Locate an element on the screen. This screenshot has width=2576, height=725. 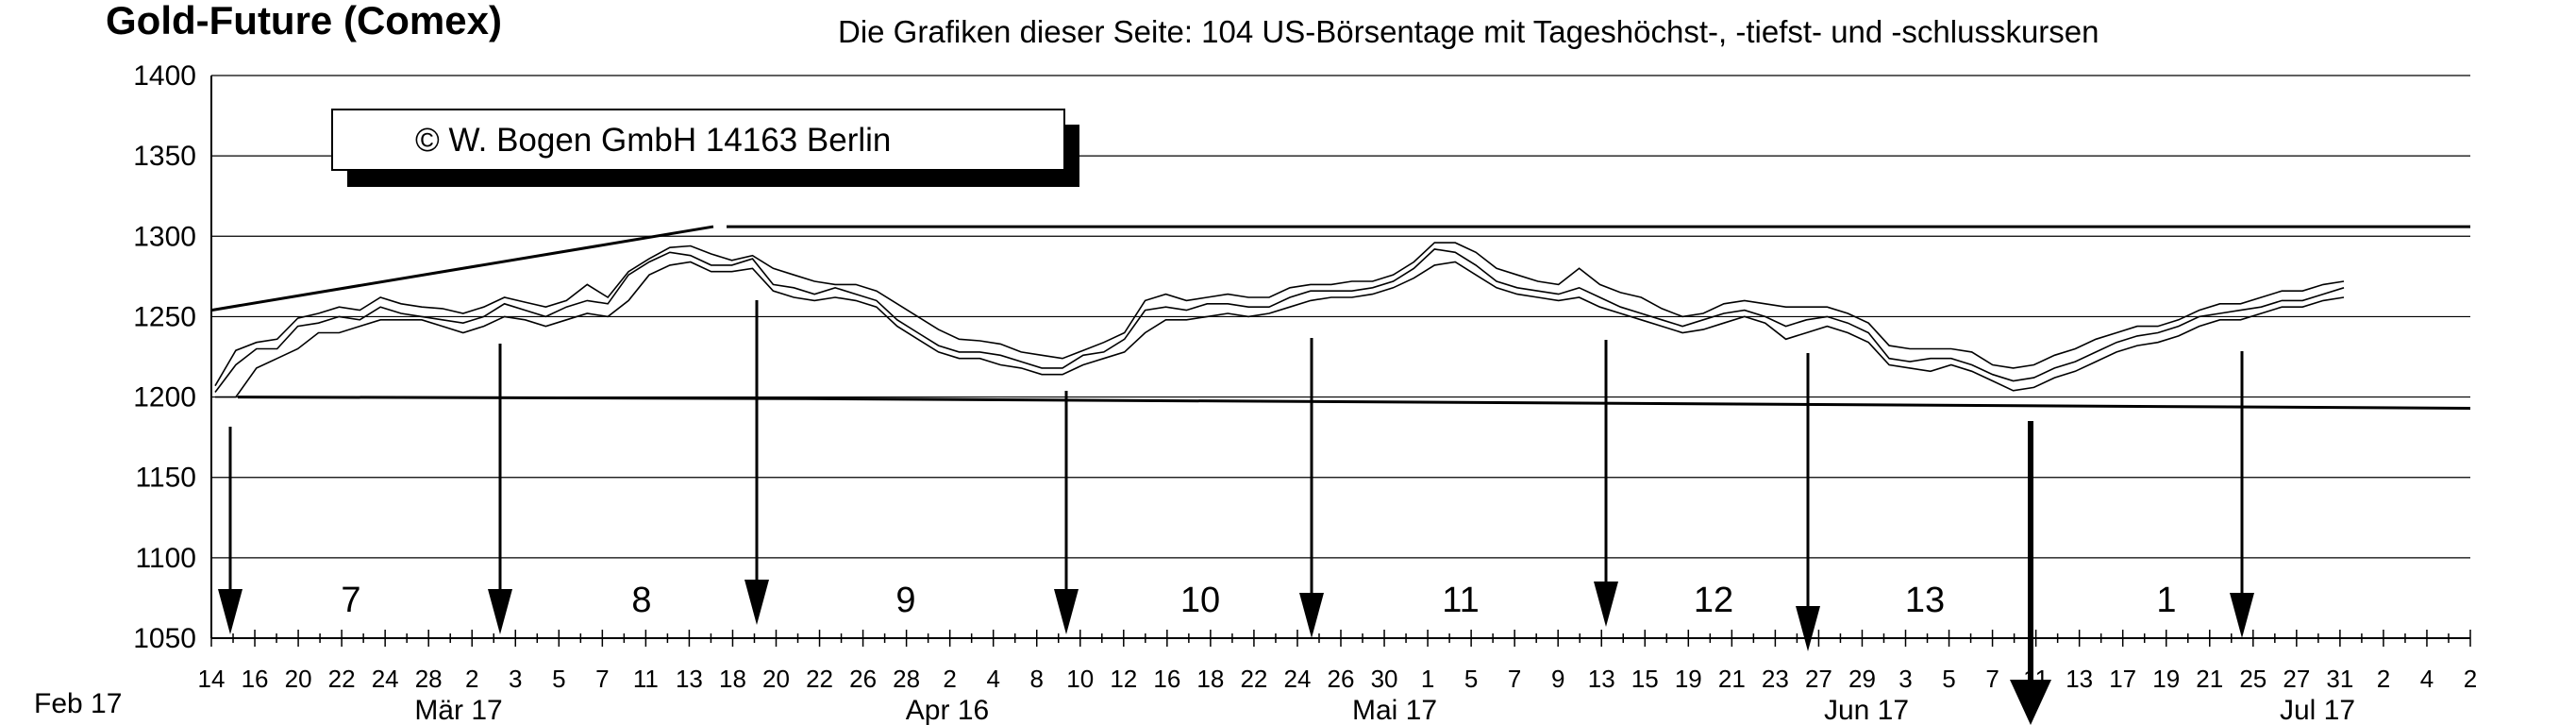
x-tick-label: 1 is located at coordinates (1427, 679).